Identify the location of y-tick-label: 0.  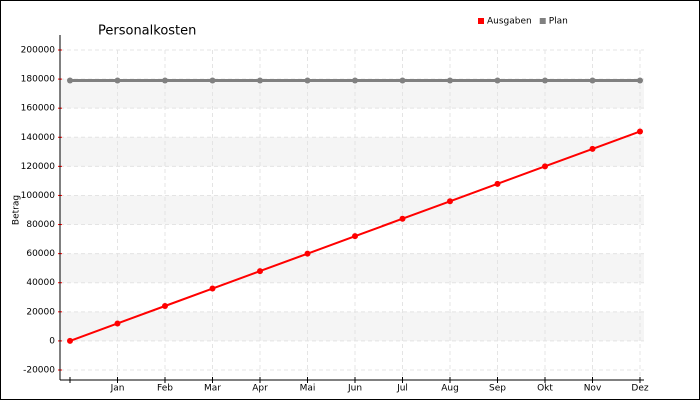
(52, 341).